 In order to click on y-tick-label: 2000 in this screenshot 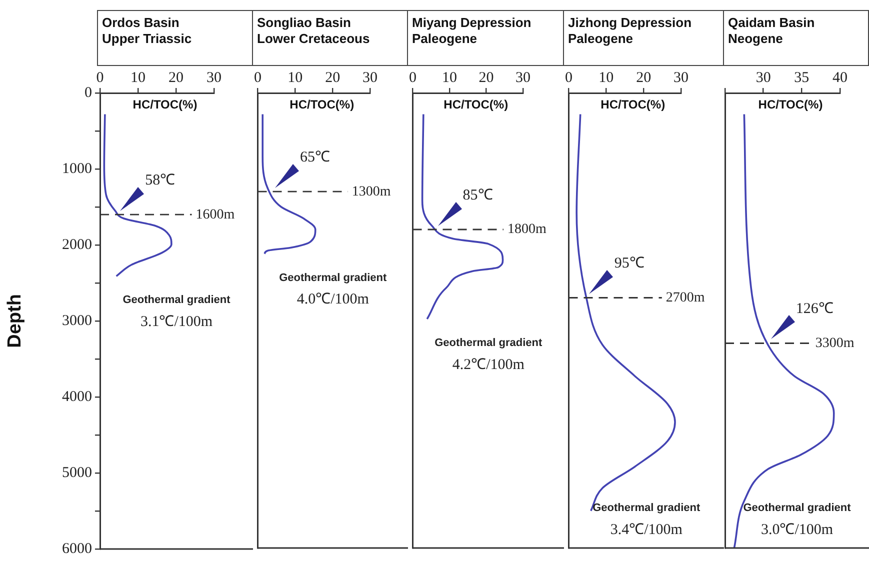, I will do `click(77, 244)`.